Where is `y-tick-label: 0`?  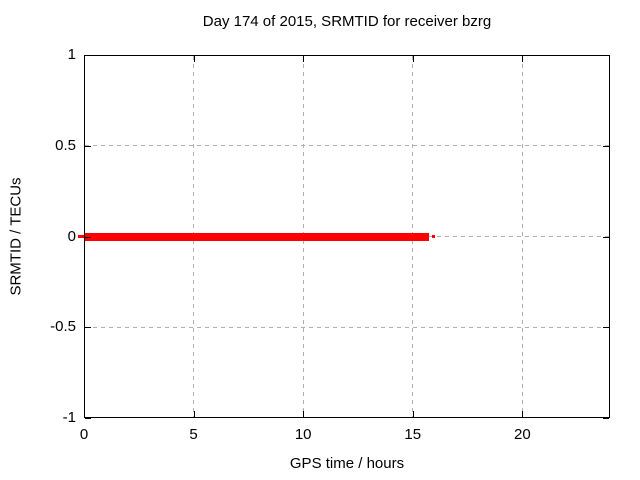 y-tick-label: 0 is located at coordinates (71, 236).